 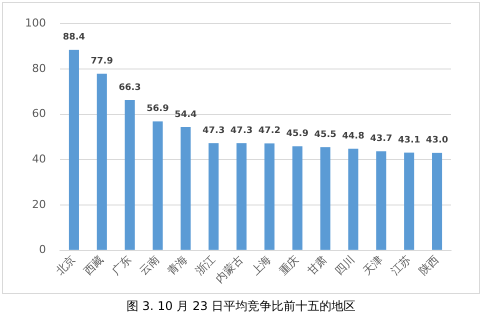 I want to click on data-label: 44.8, so click(x=353, y=137).